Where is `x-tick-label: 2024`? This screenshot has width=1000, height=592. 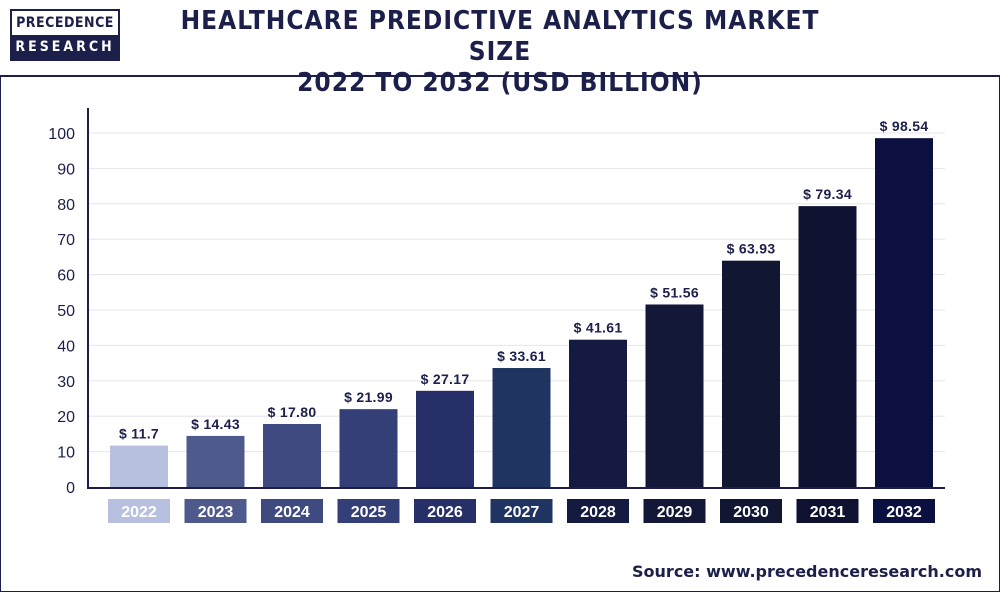
x-tick-label: 2024 is located at coordinates (292, 512).